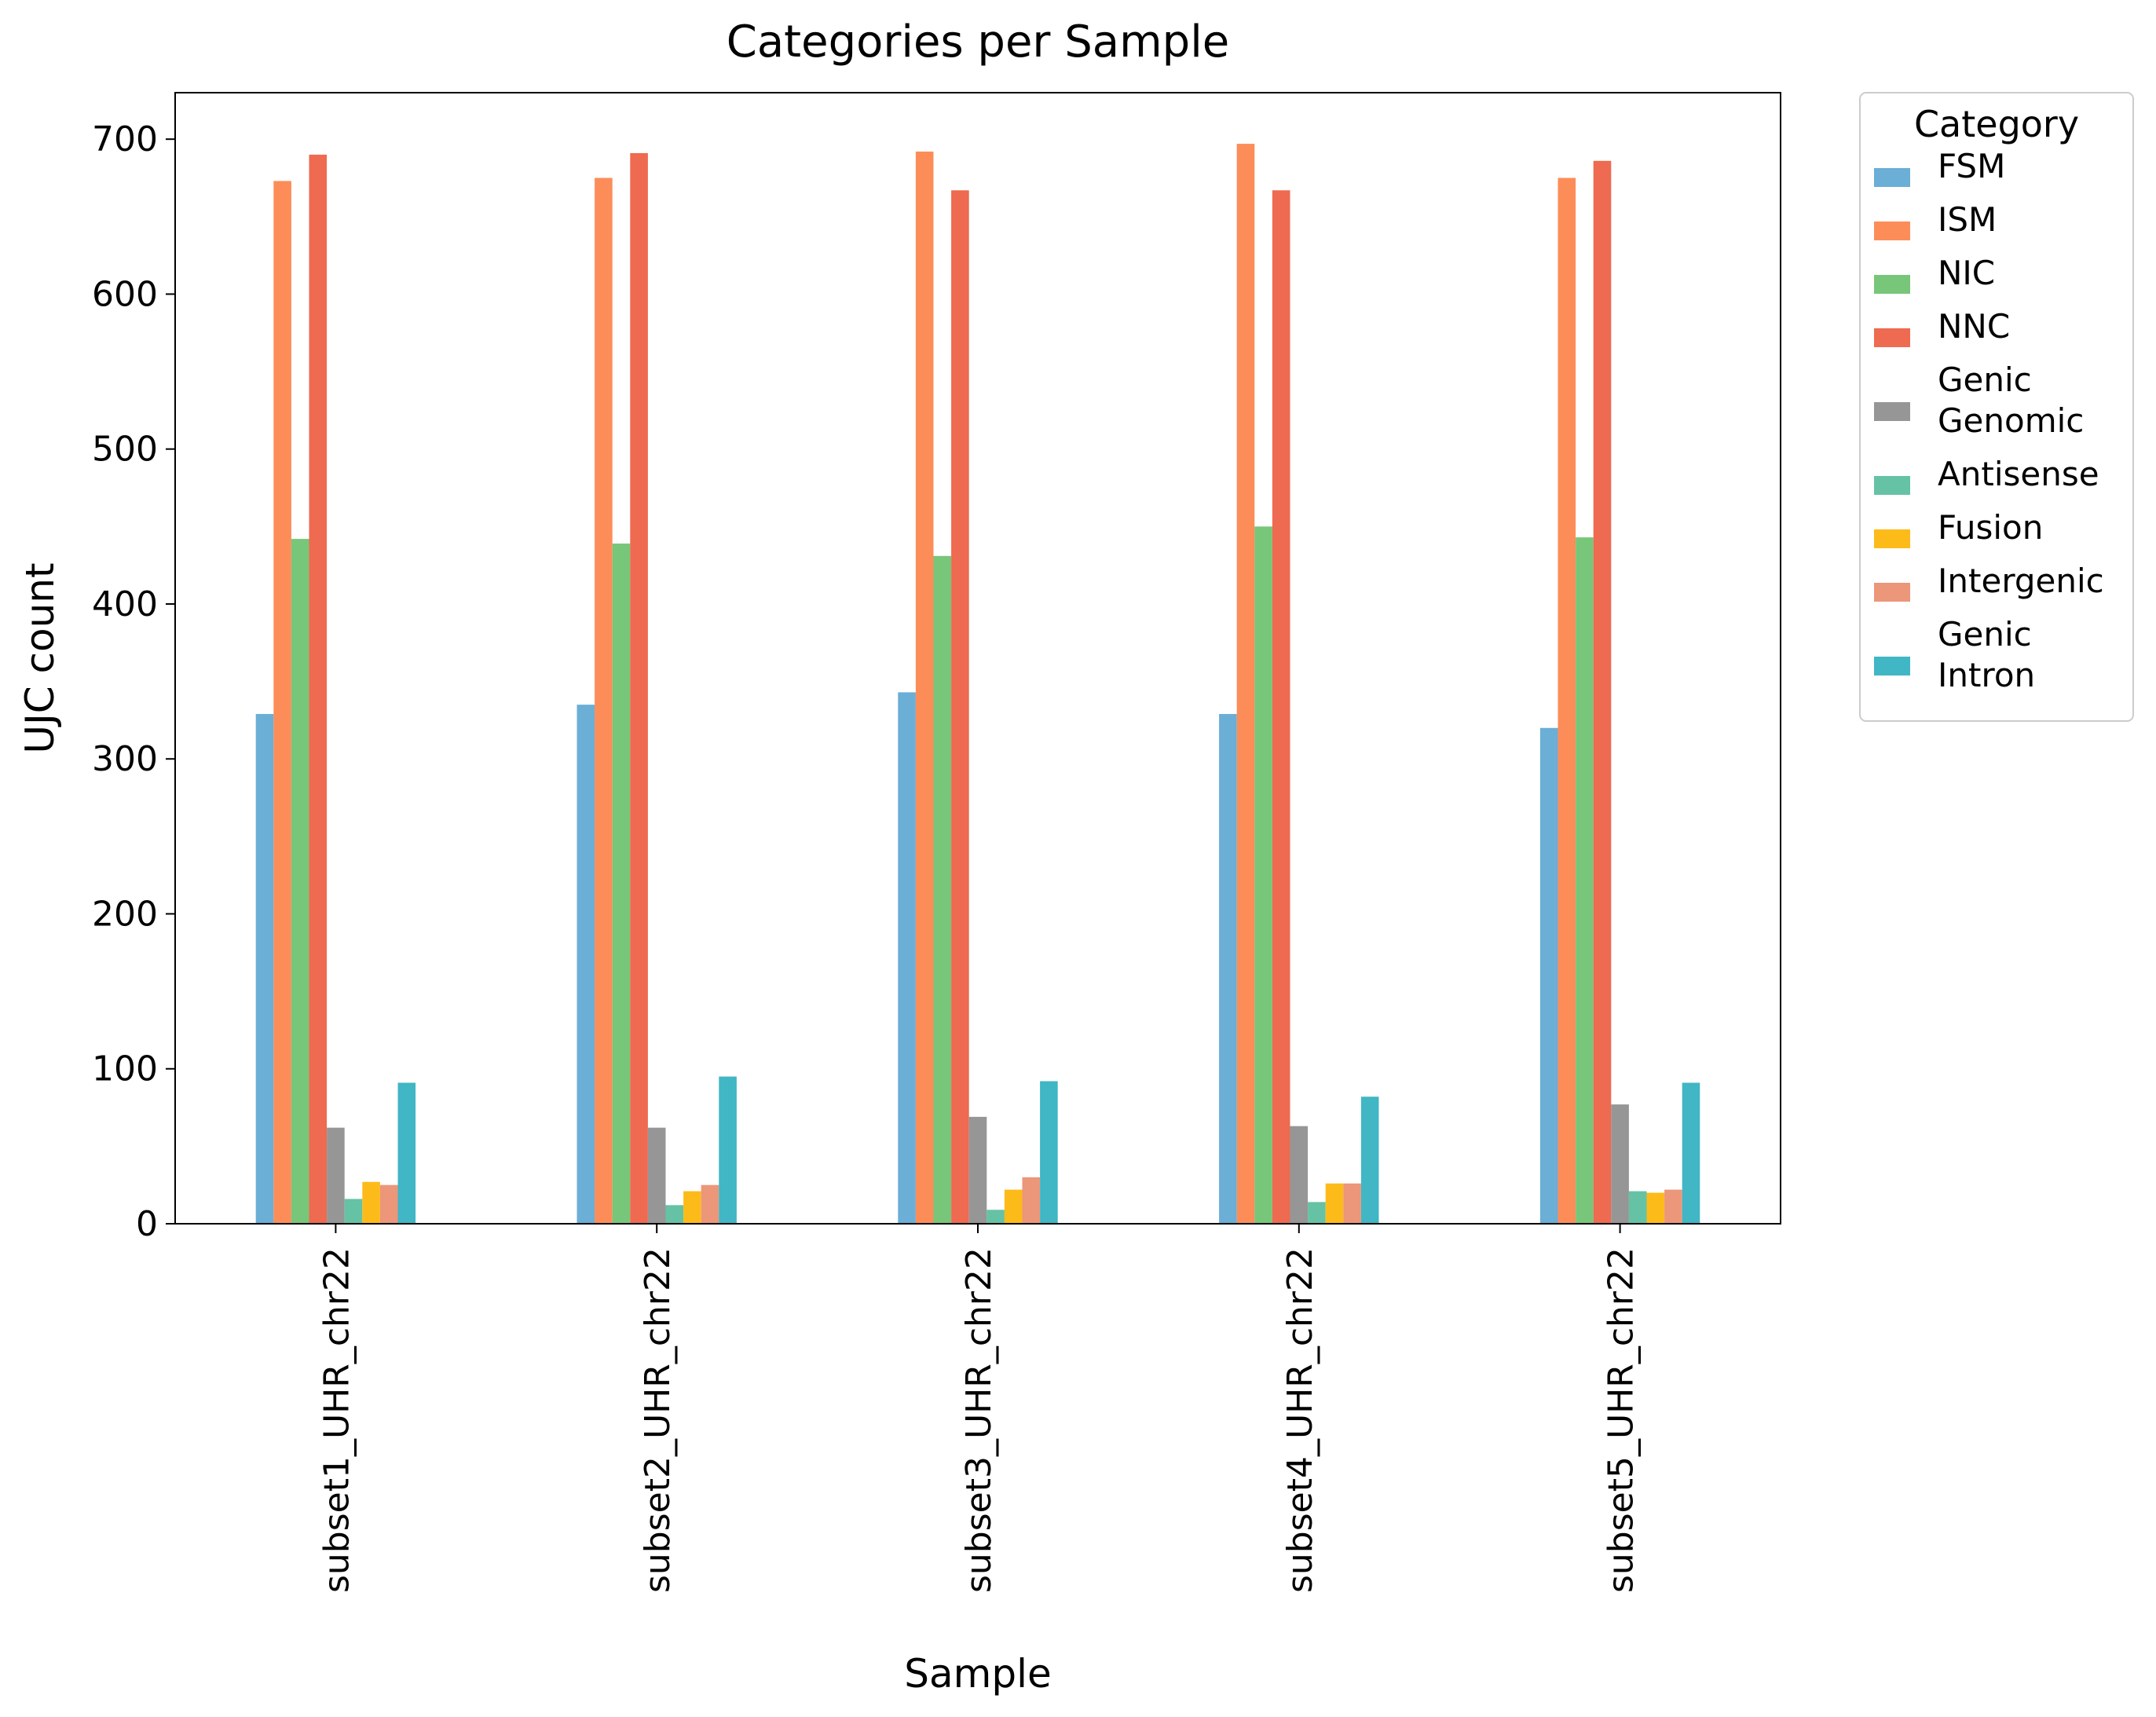  What do you see at coordinates (133, 681) in the screenshot?
I see `y-axis: 0 100 200 300 400 500 600 700` at bounding box center [133, 681].